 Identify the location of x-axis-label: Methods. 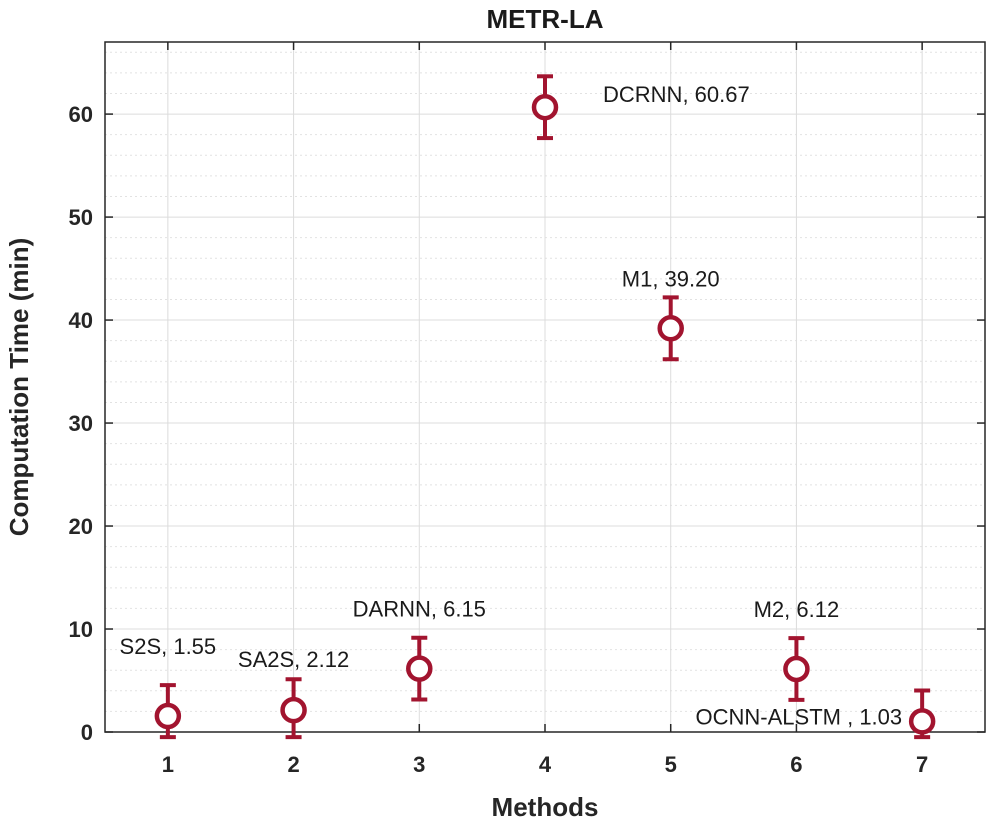
(545, 807).